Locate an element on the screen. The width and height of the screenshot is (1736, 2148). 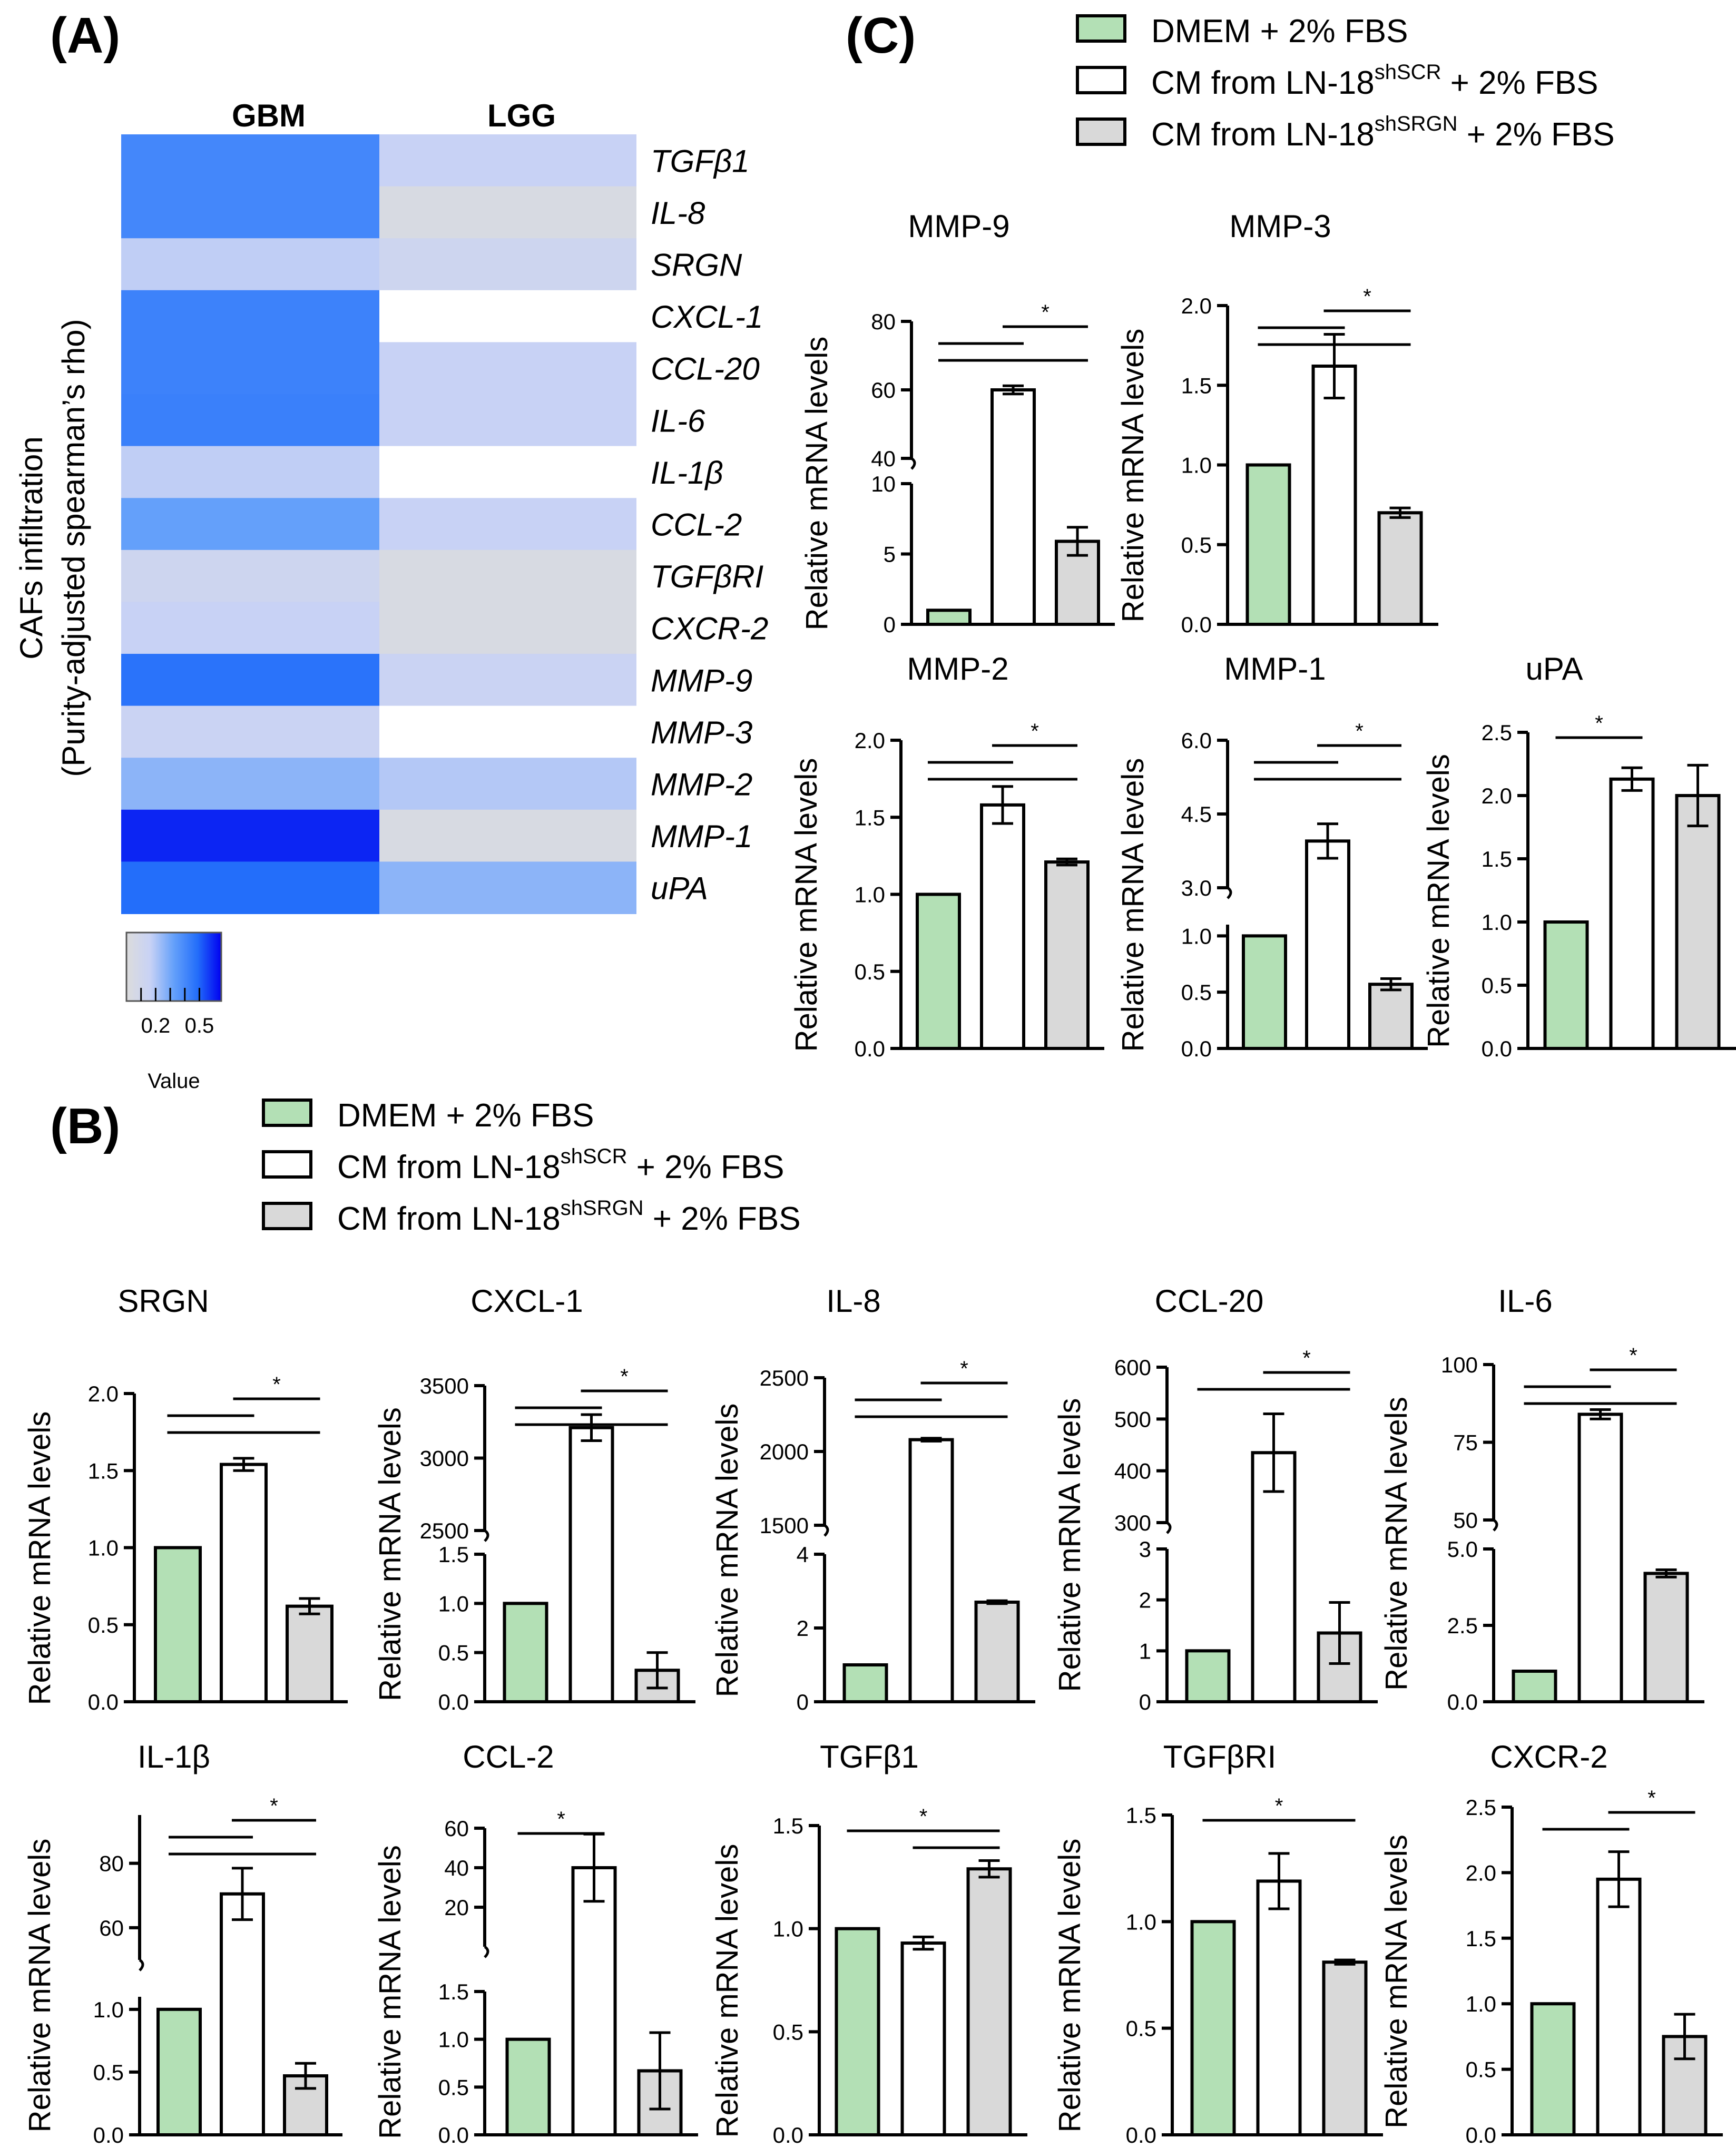
legend-c-shscr-pre: CM from LN-18 is located at coordinates (1263, 83).